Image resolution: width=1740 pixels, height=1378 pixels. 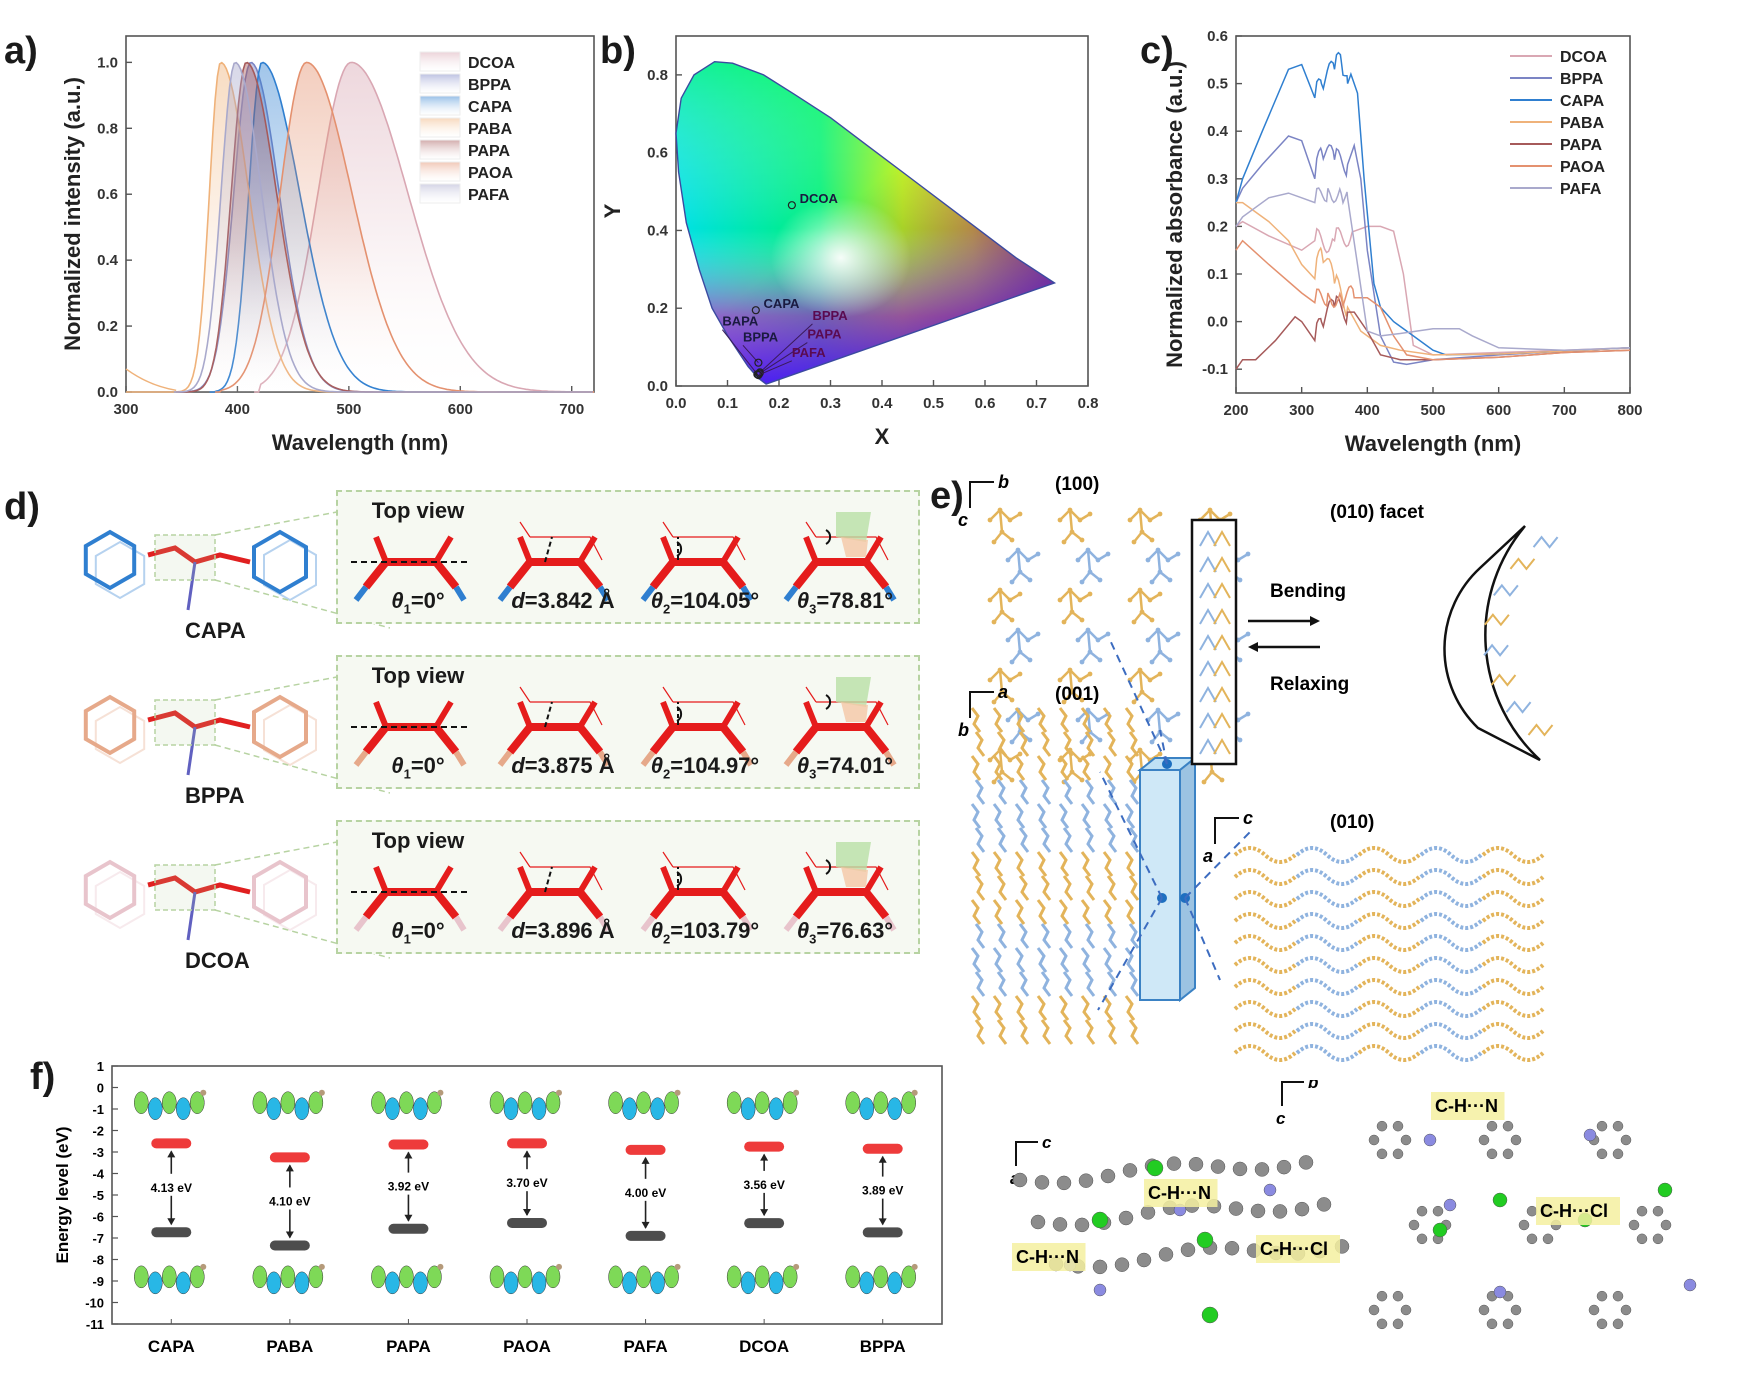 I want to click on line-paba-tail, so click(x=151, y=380).